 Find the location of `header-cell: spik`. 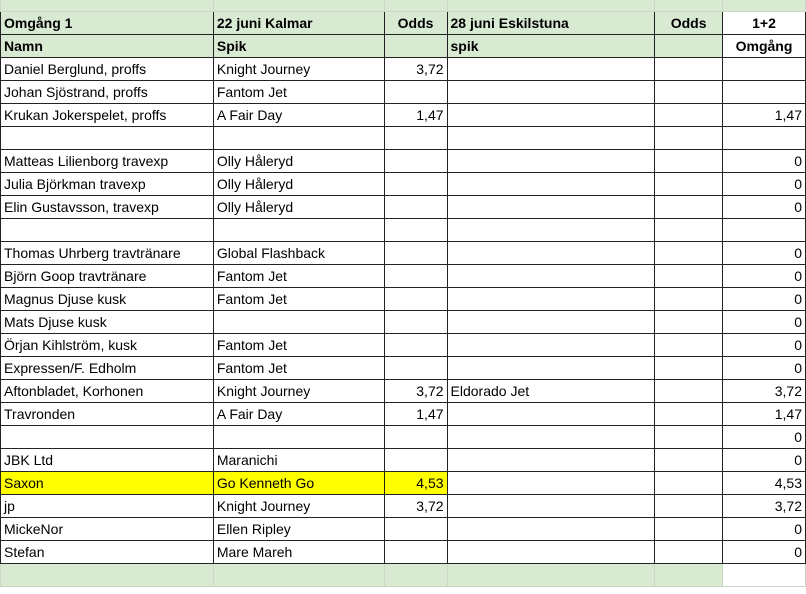

header-cell: spik is located at coordinates (551, 46).